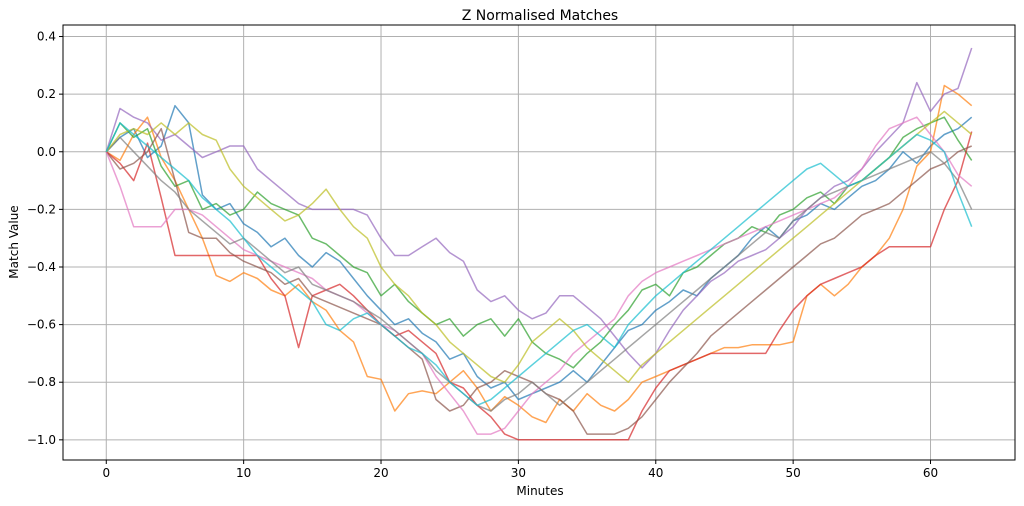 The image size is (1024, 506). What do you see at coordinates (41, 440) in the screenshot?
I see `y-tick-label: −1.0` at bounding box center [41, 440].